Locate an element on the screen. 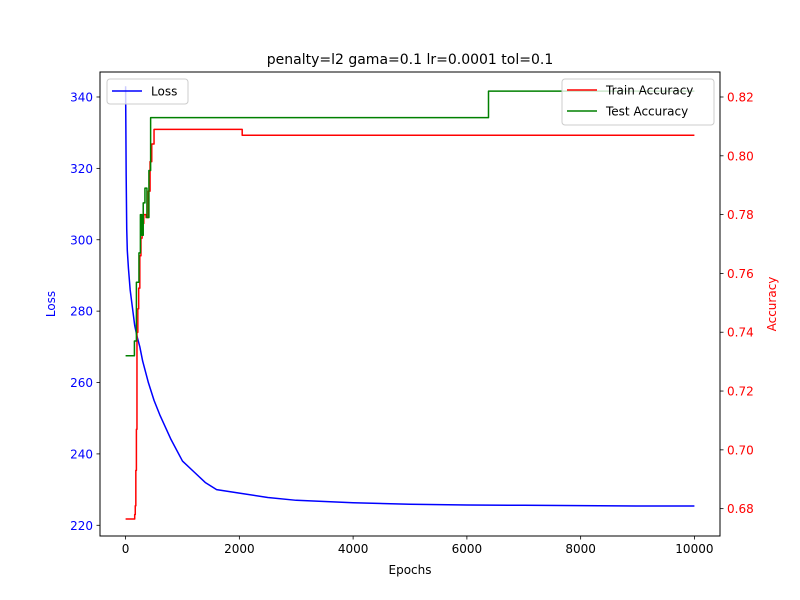 The height and width of the screenshot is (600, 800). x-tick-label: 0 is located at coordinates (126, 549).